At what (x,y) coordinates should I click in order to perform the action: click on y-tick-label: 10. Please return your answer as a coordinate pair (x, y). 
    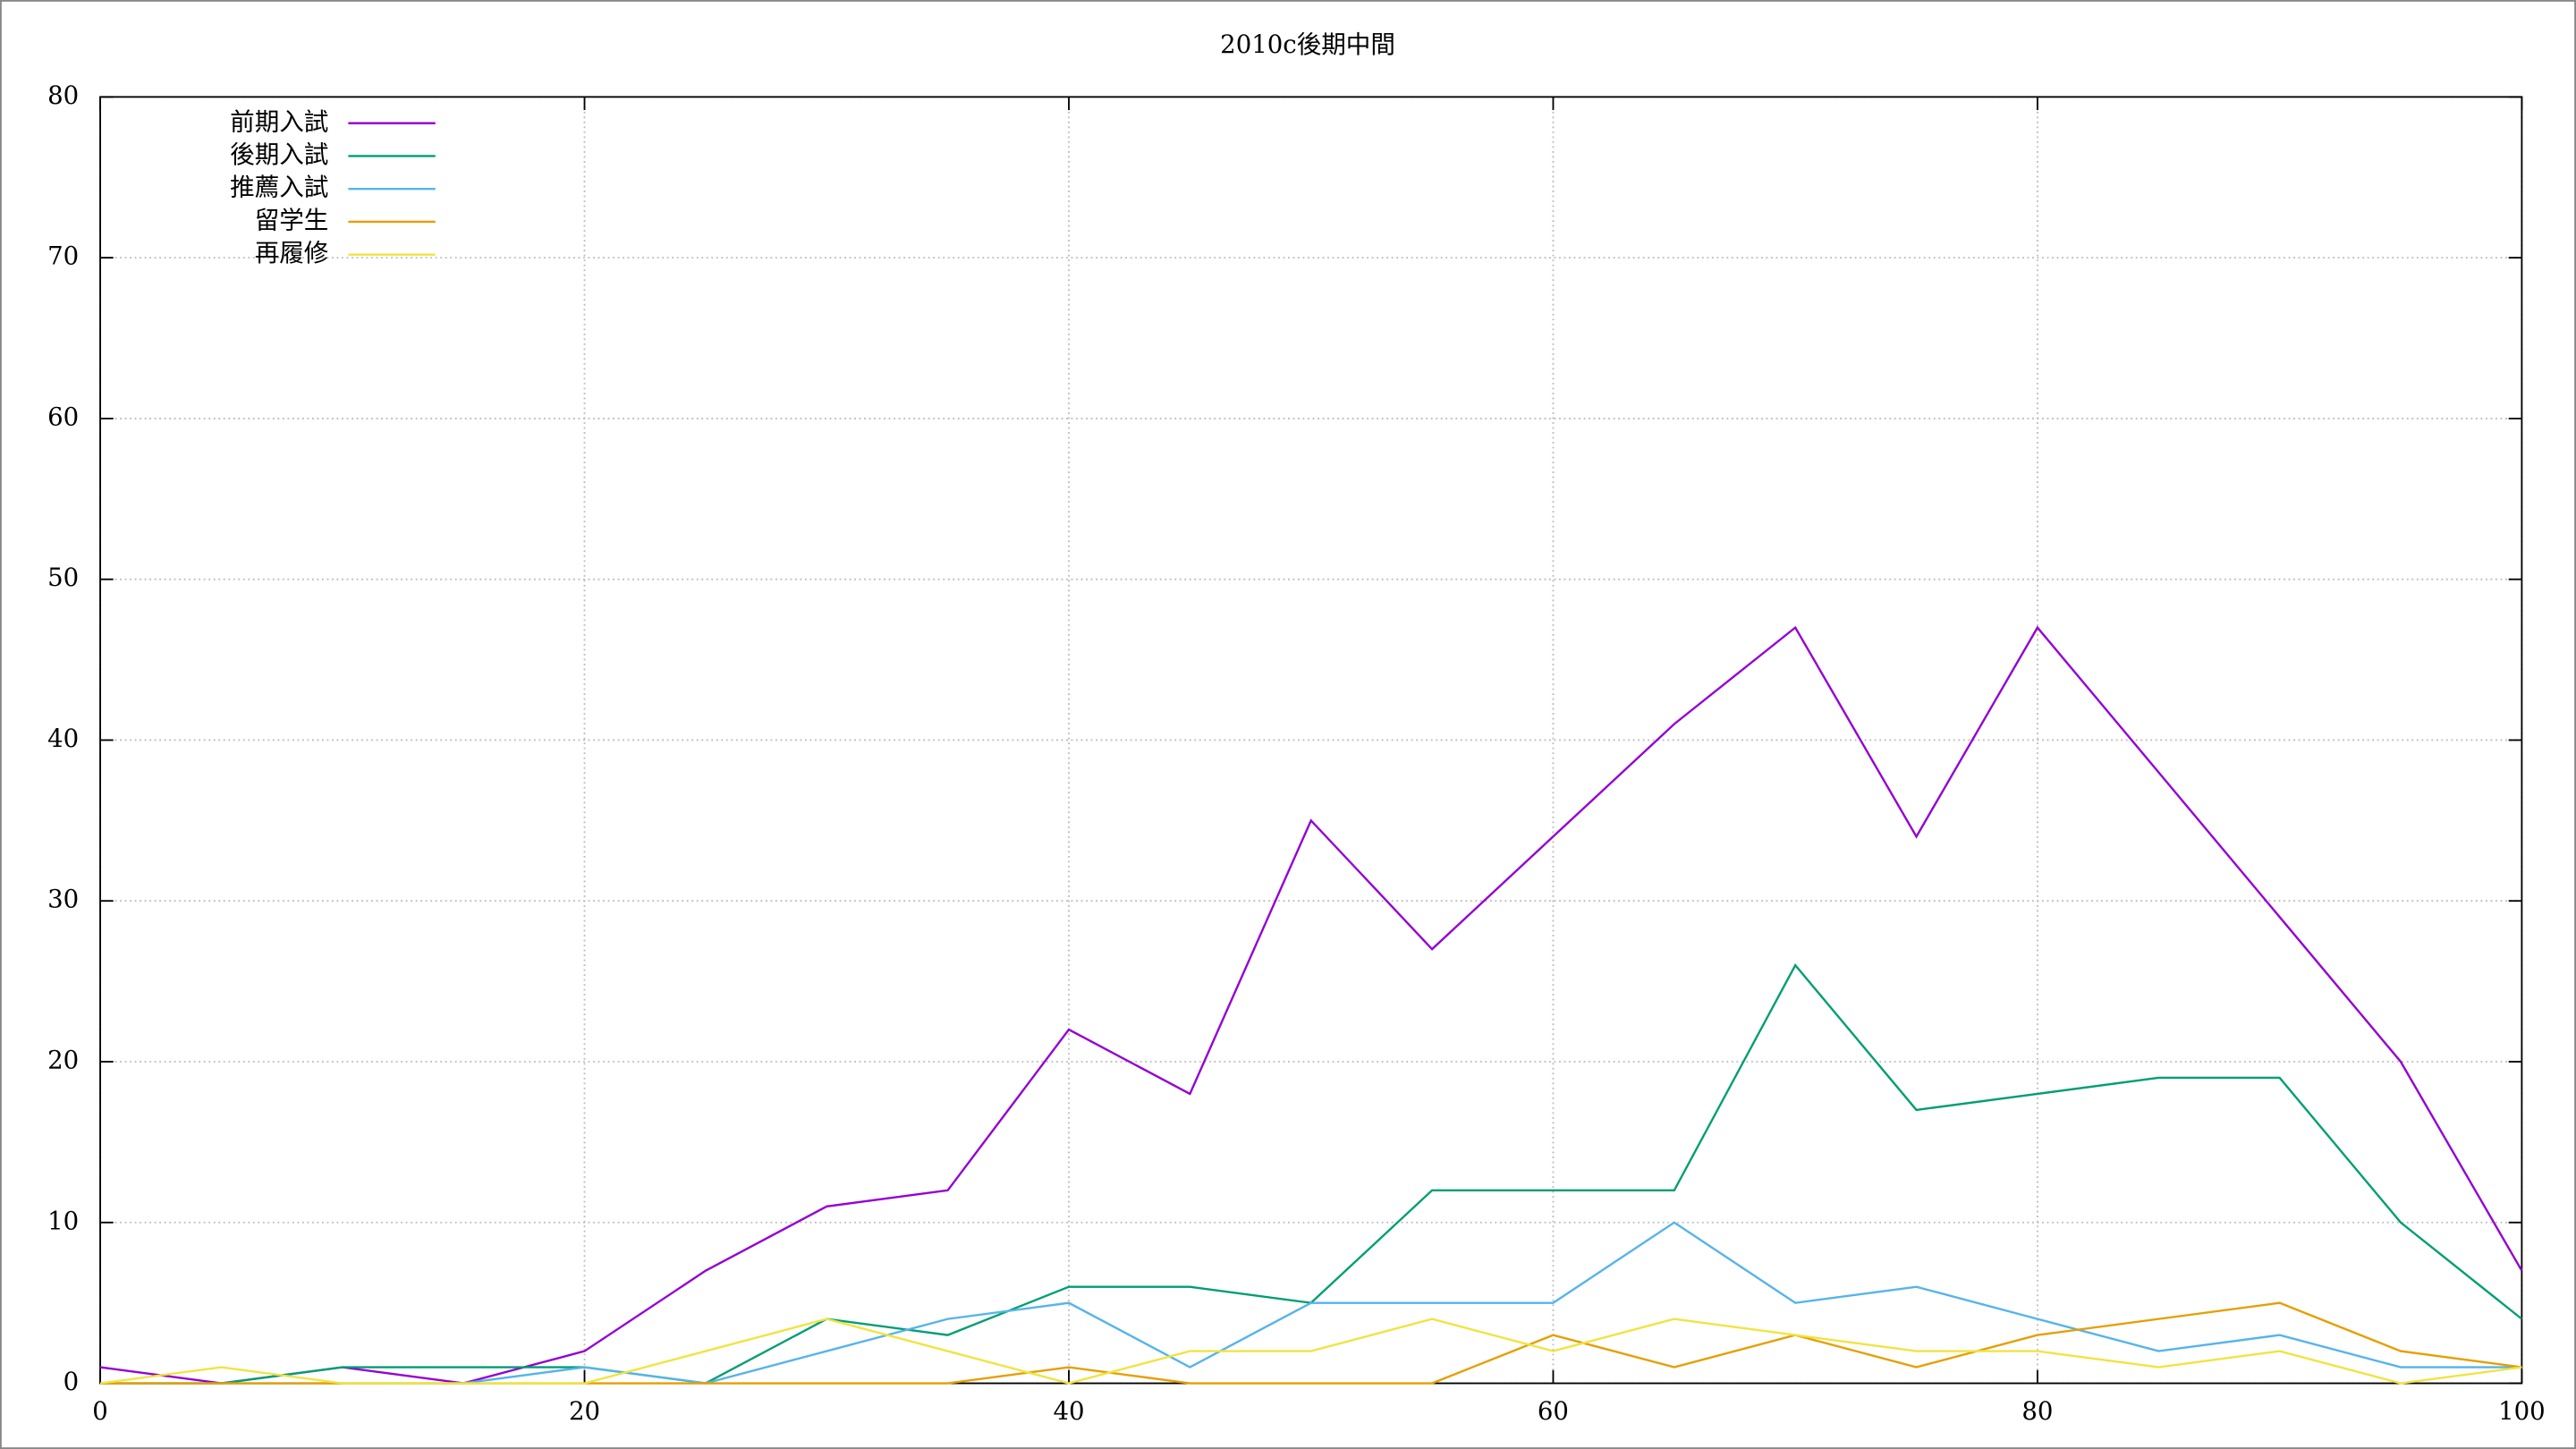
    Looking at the image, I should click on (63, 1221).